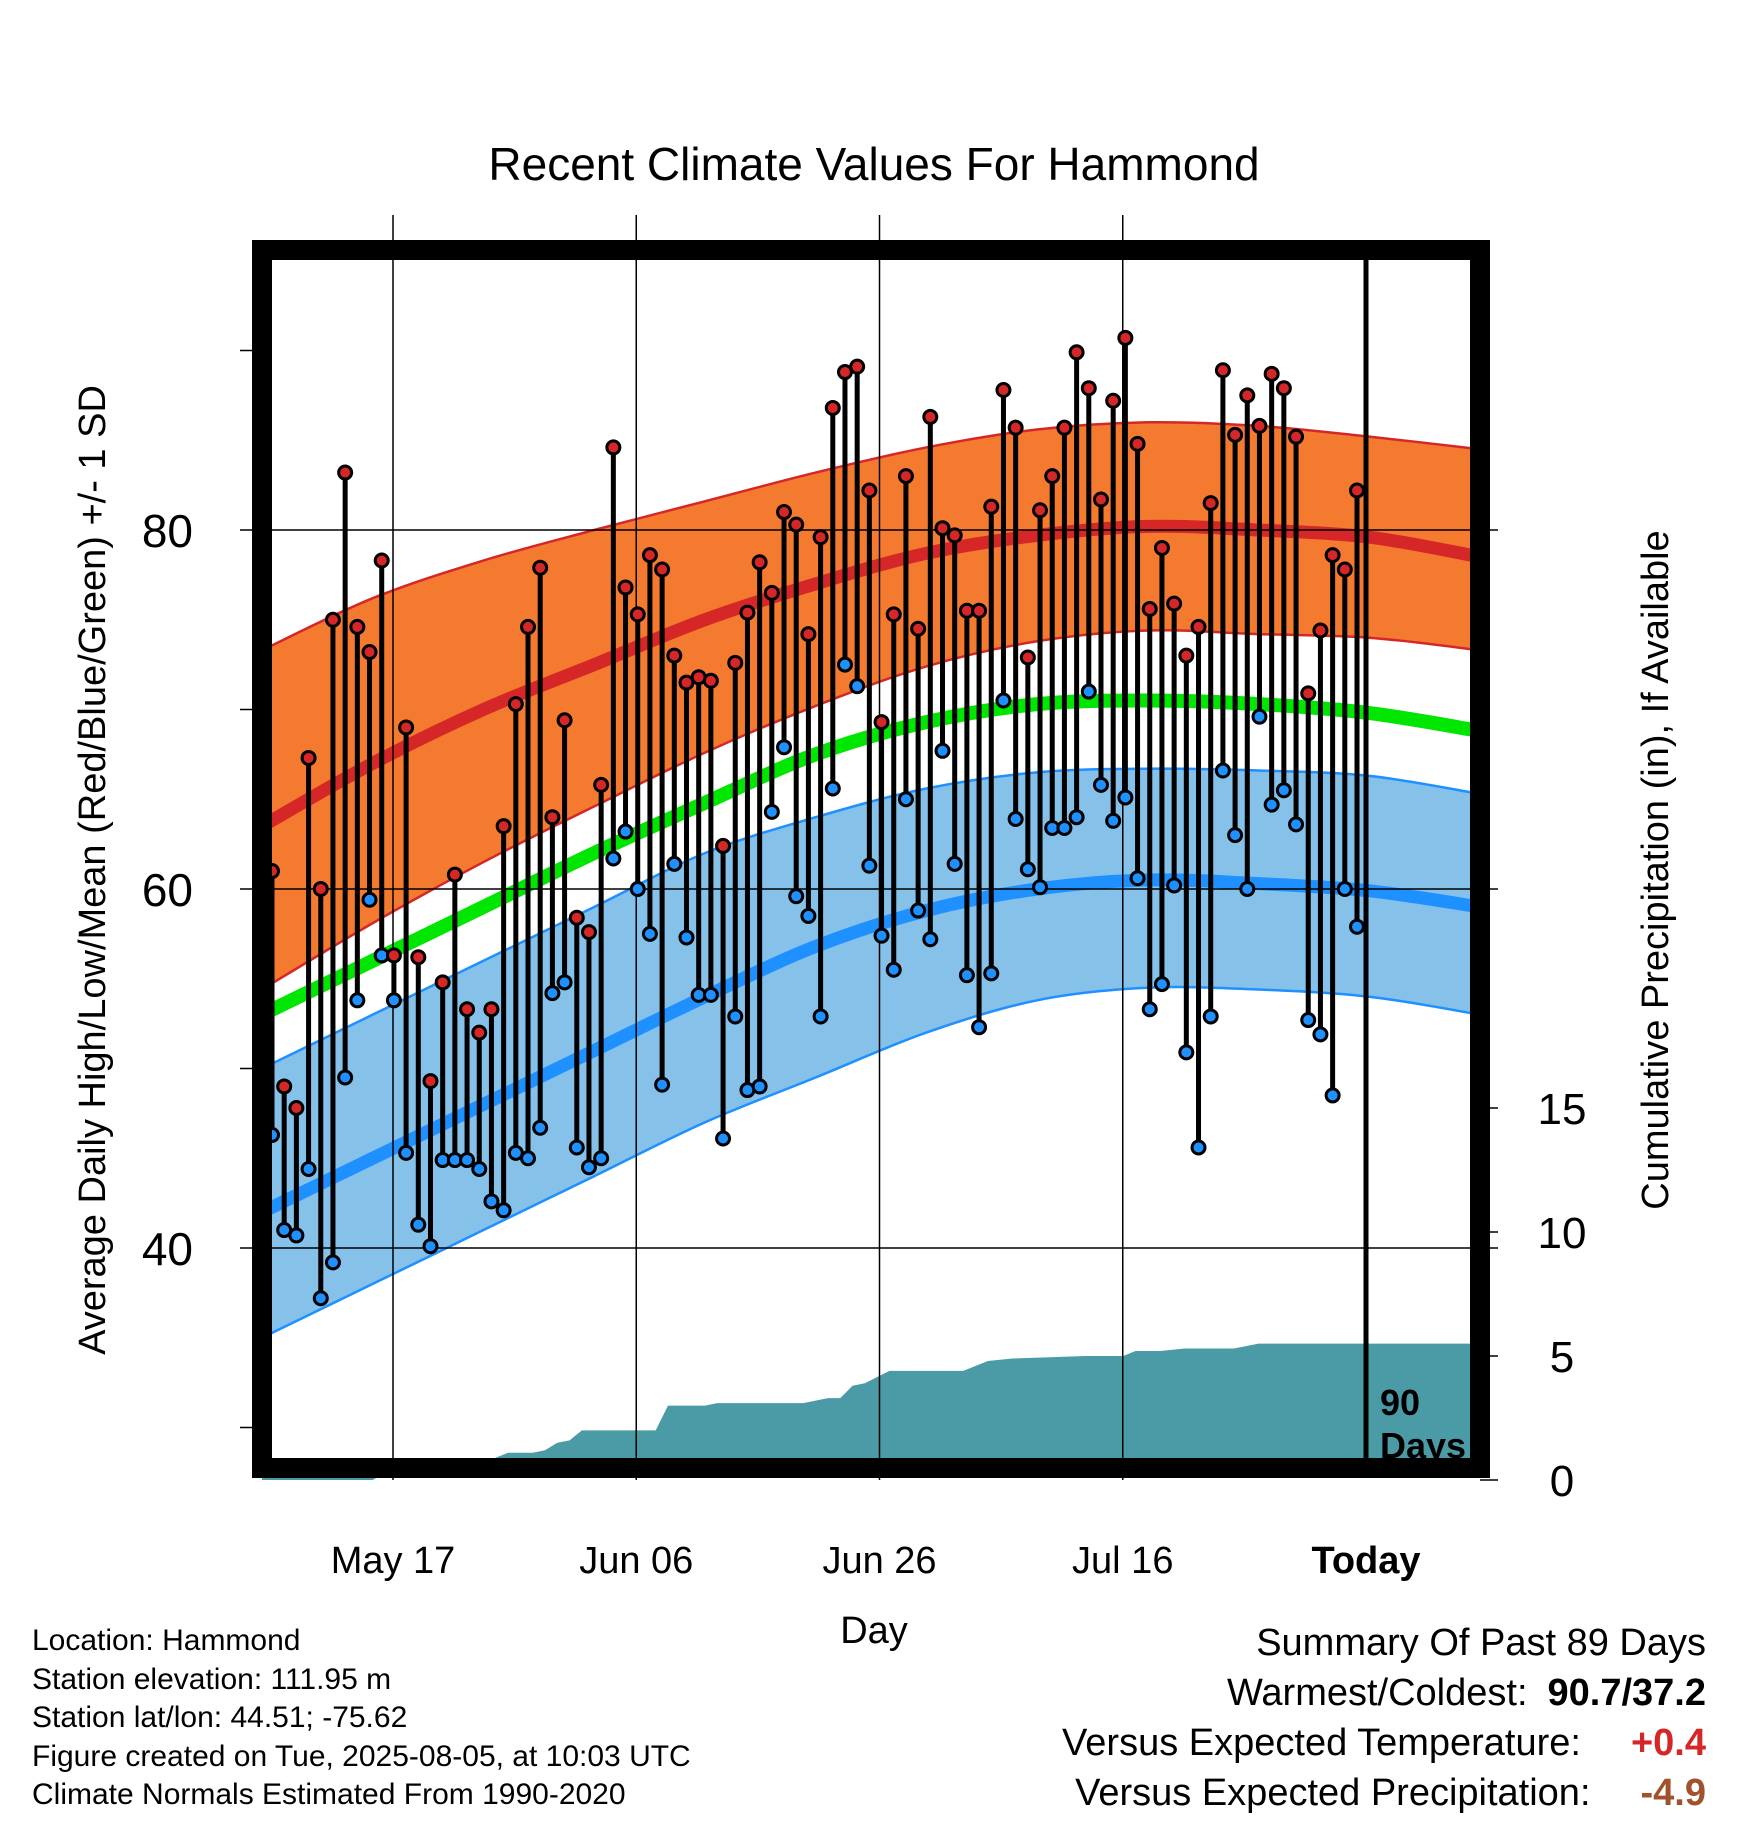  I want to click on y2-tick-label: 0, so click(1562, 1481).